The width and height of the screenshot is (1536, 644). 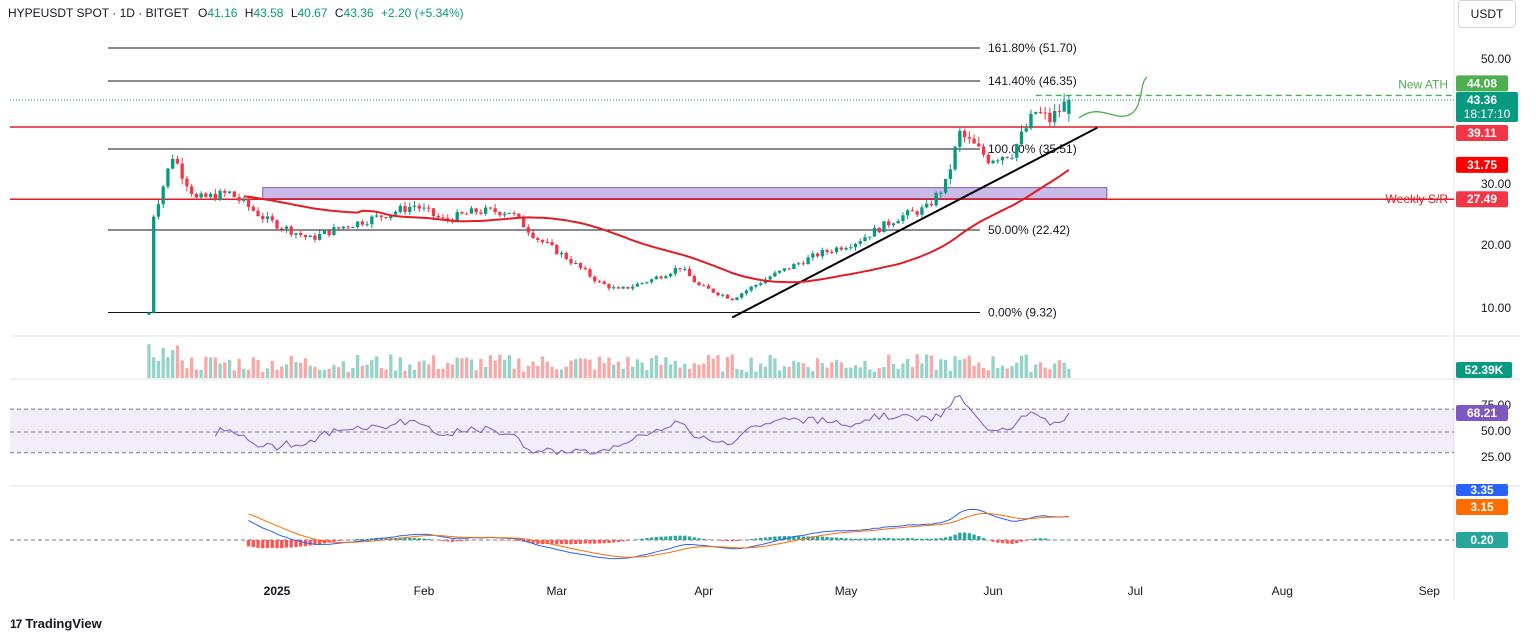 I want to click on countdown-tag: 18:17:10, so click(x=1487, y=114).